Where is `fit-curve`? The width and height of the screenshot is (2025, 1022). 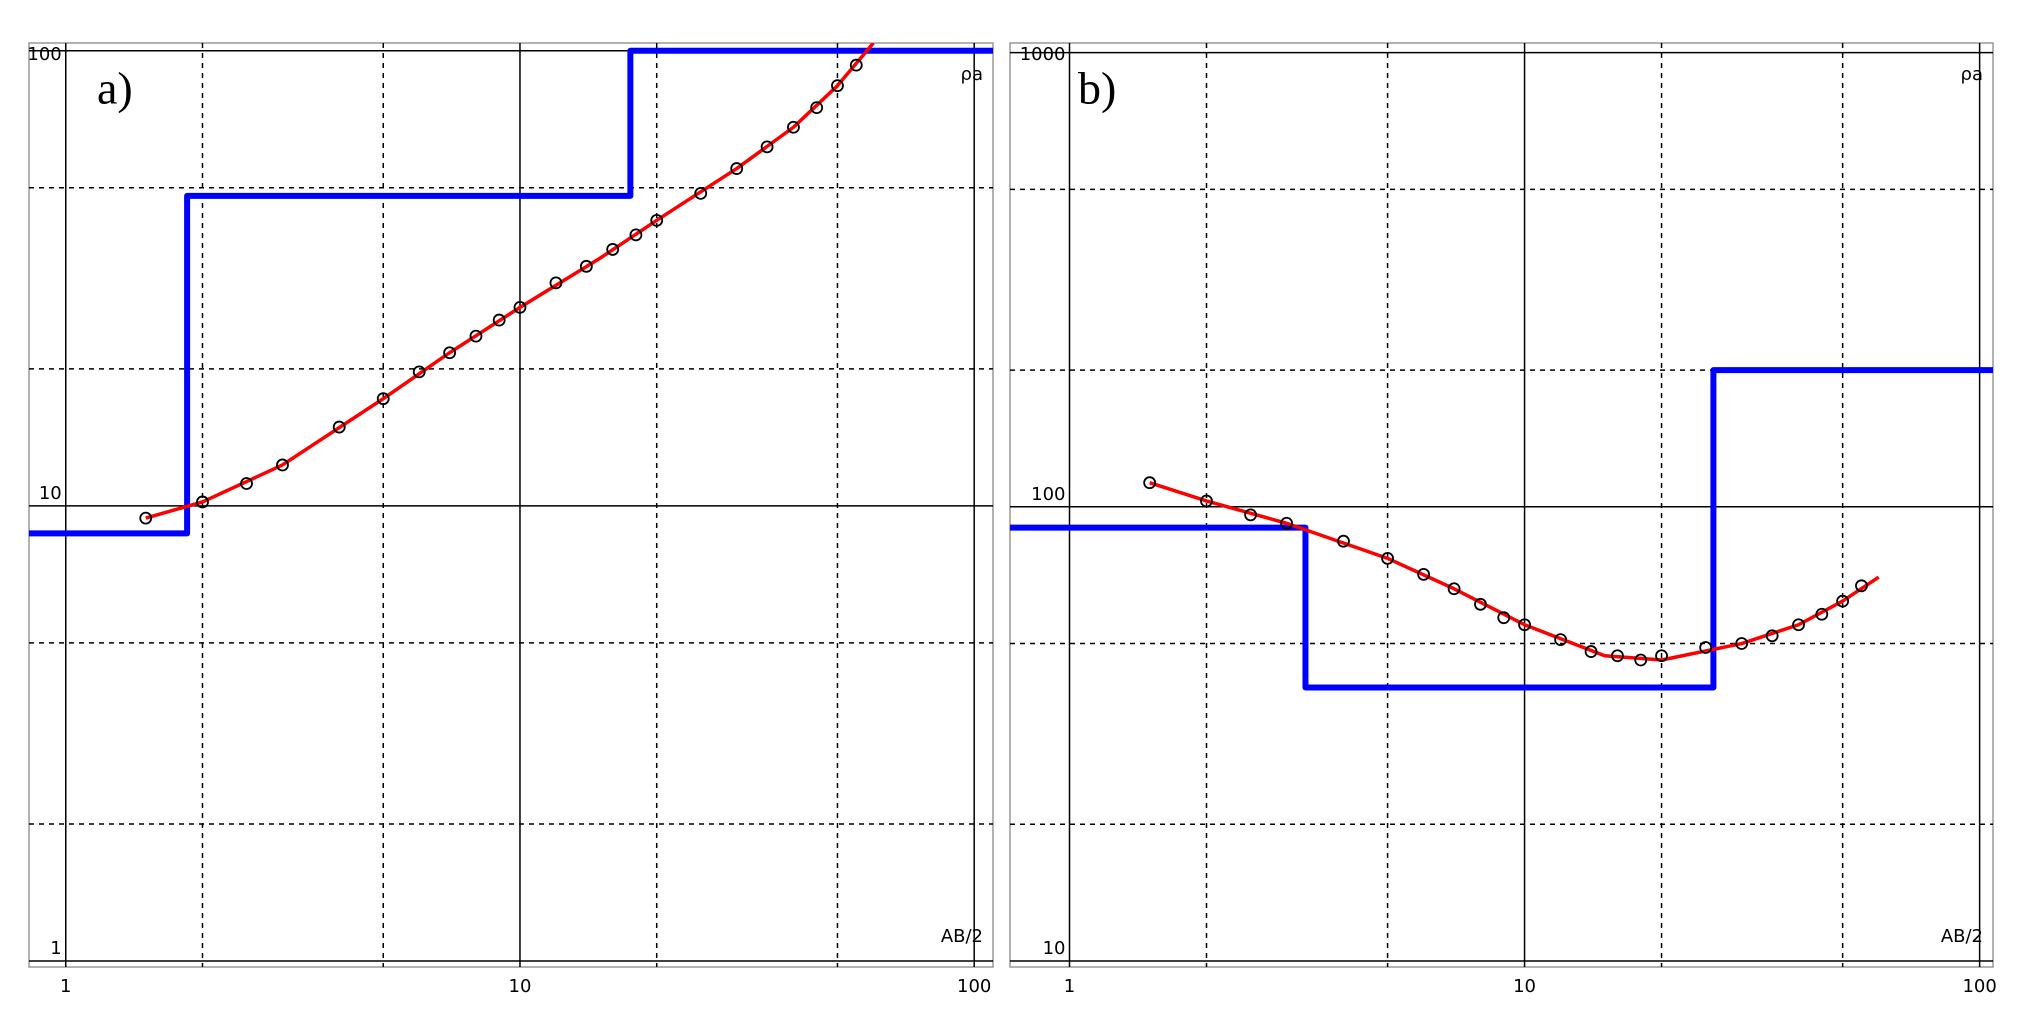 fit-curve is located at coordinates (1514, 571).